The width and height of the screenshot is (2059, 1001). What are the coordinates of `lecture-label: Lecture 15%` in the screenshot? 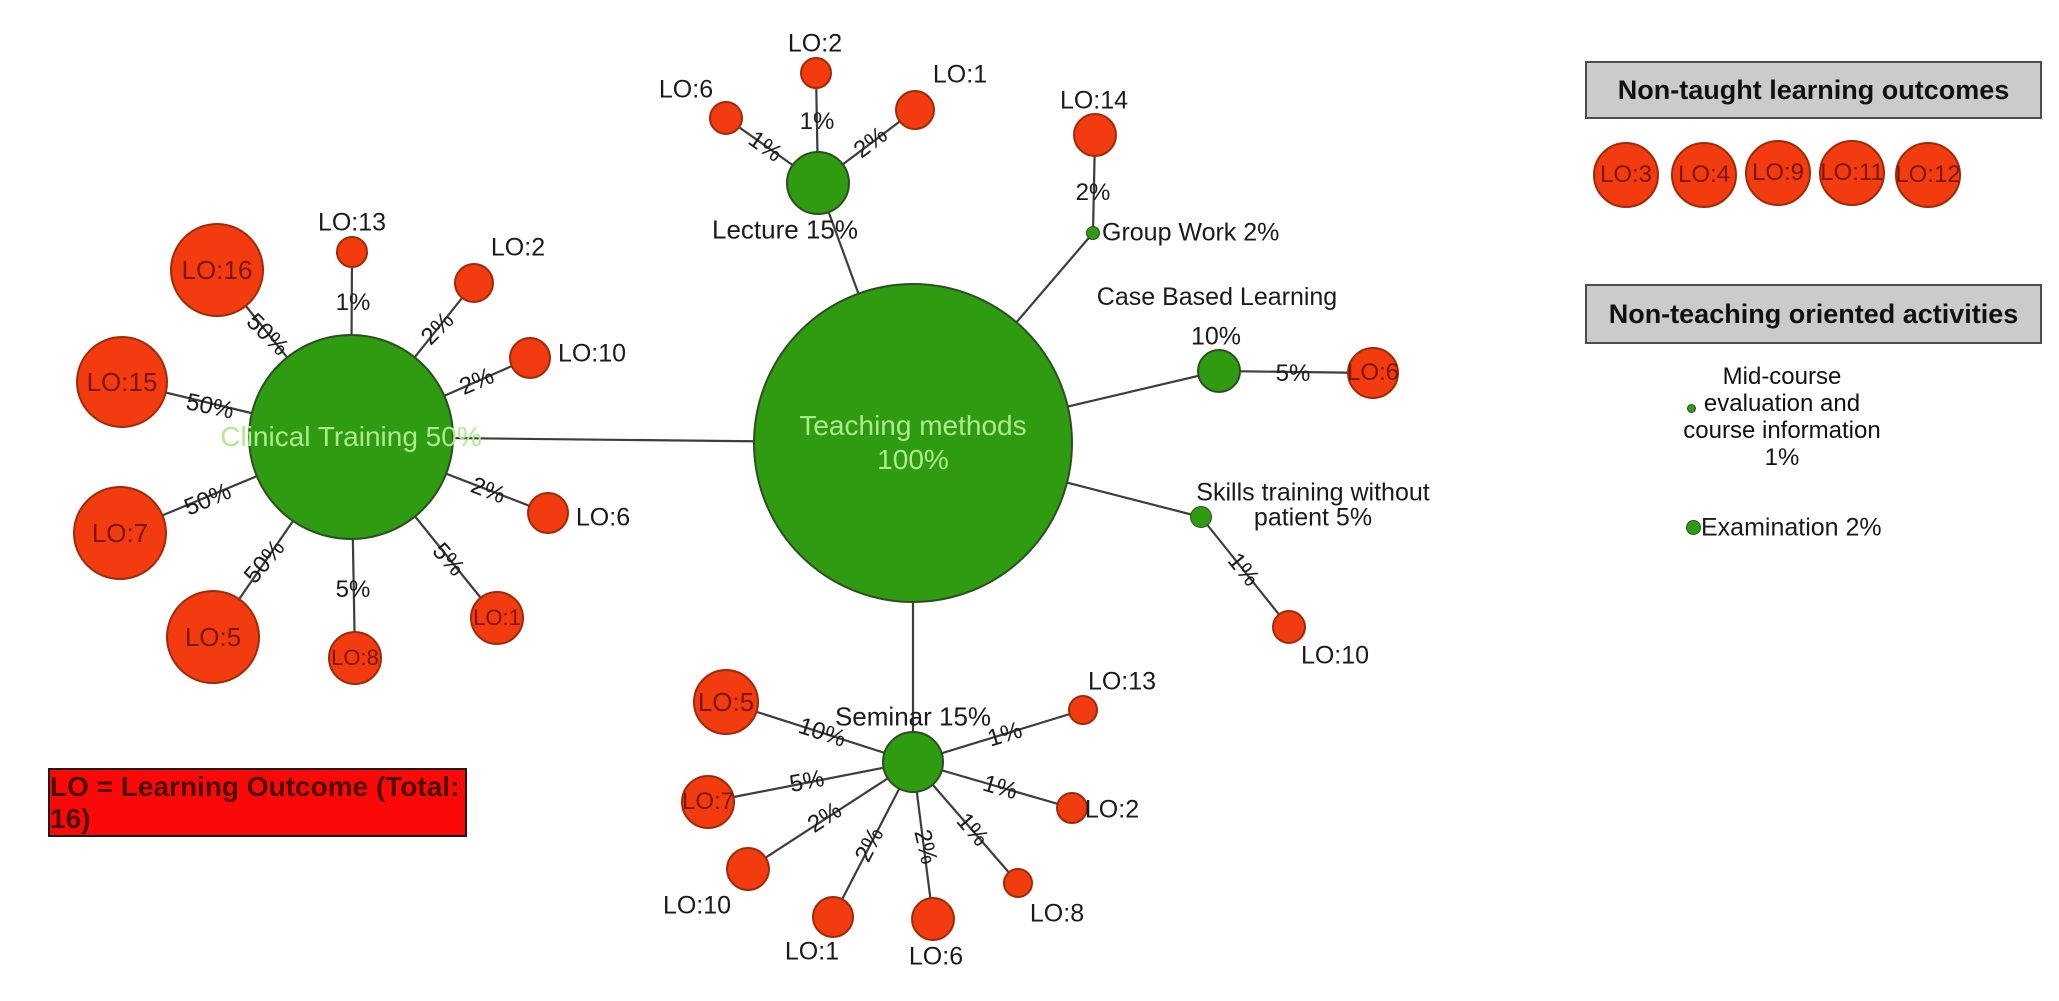 It's located at (785, 229).